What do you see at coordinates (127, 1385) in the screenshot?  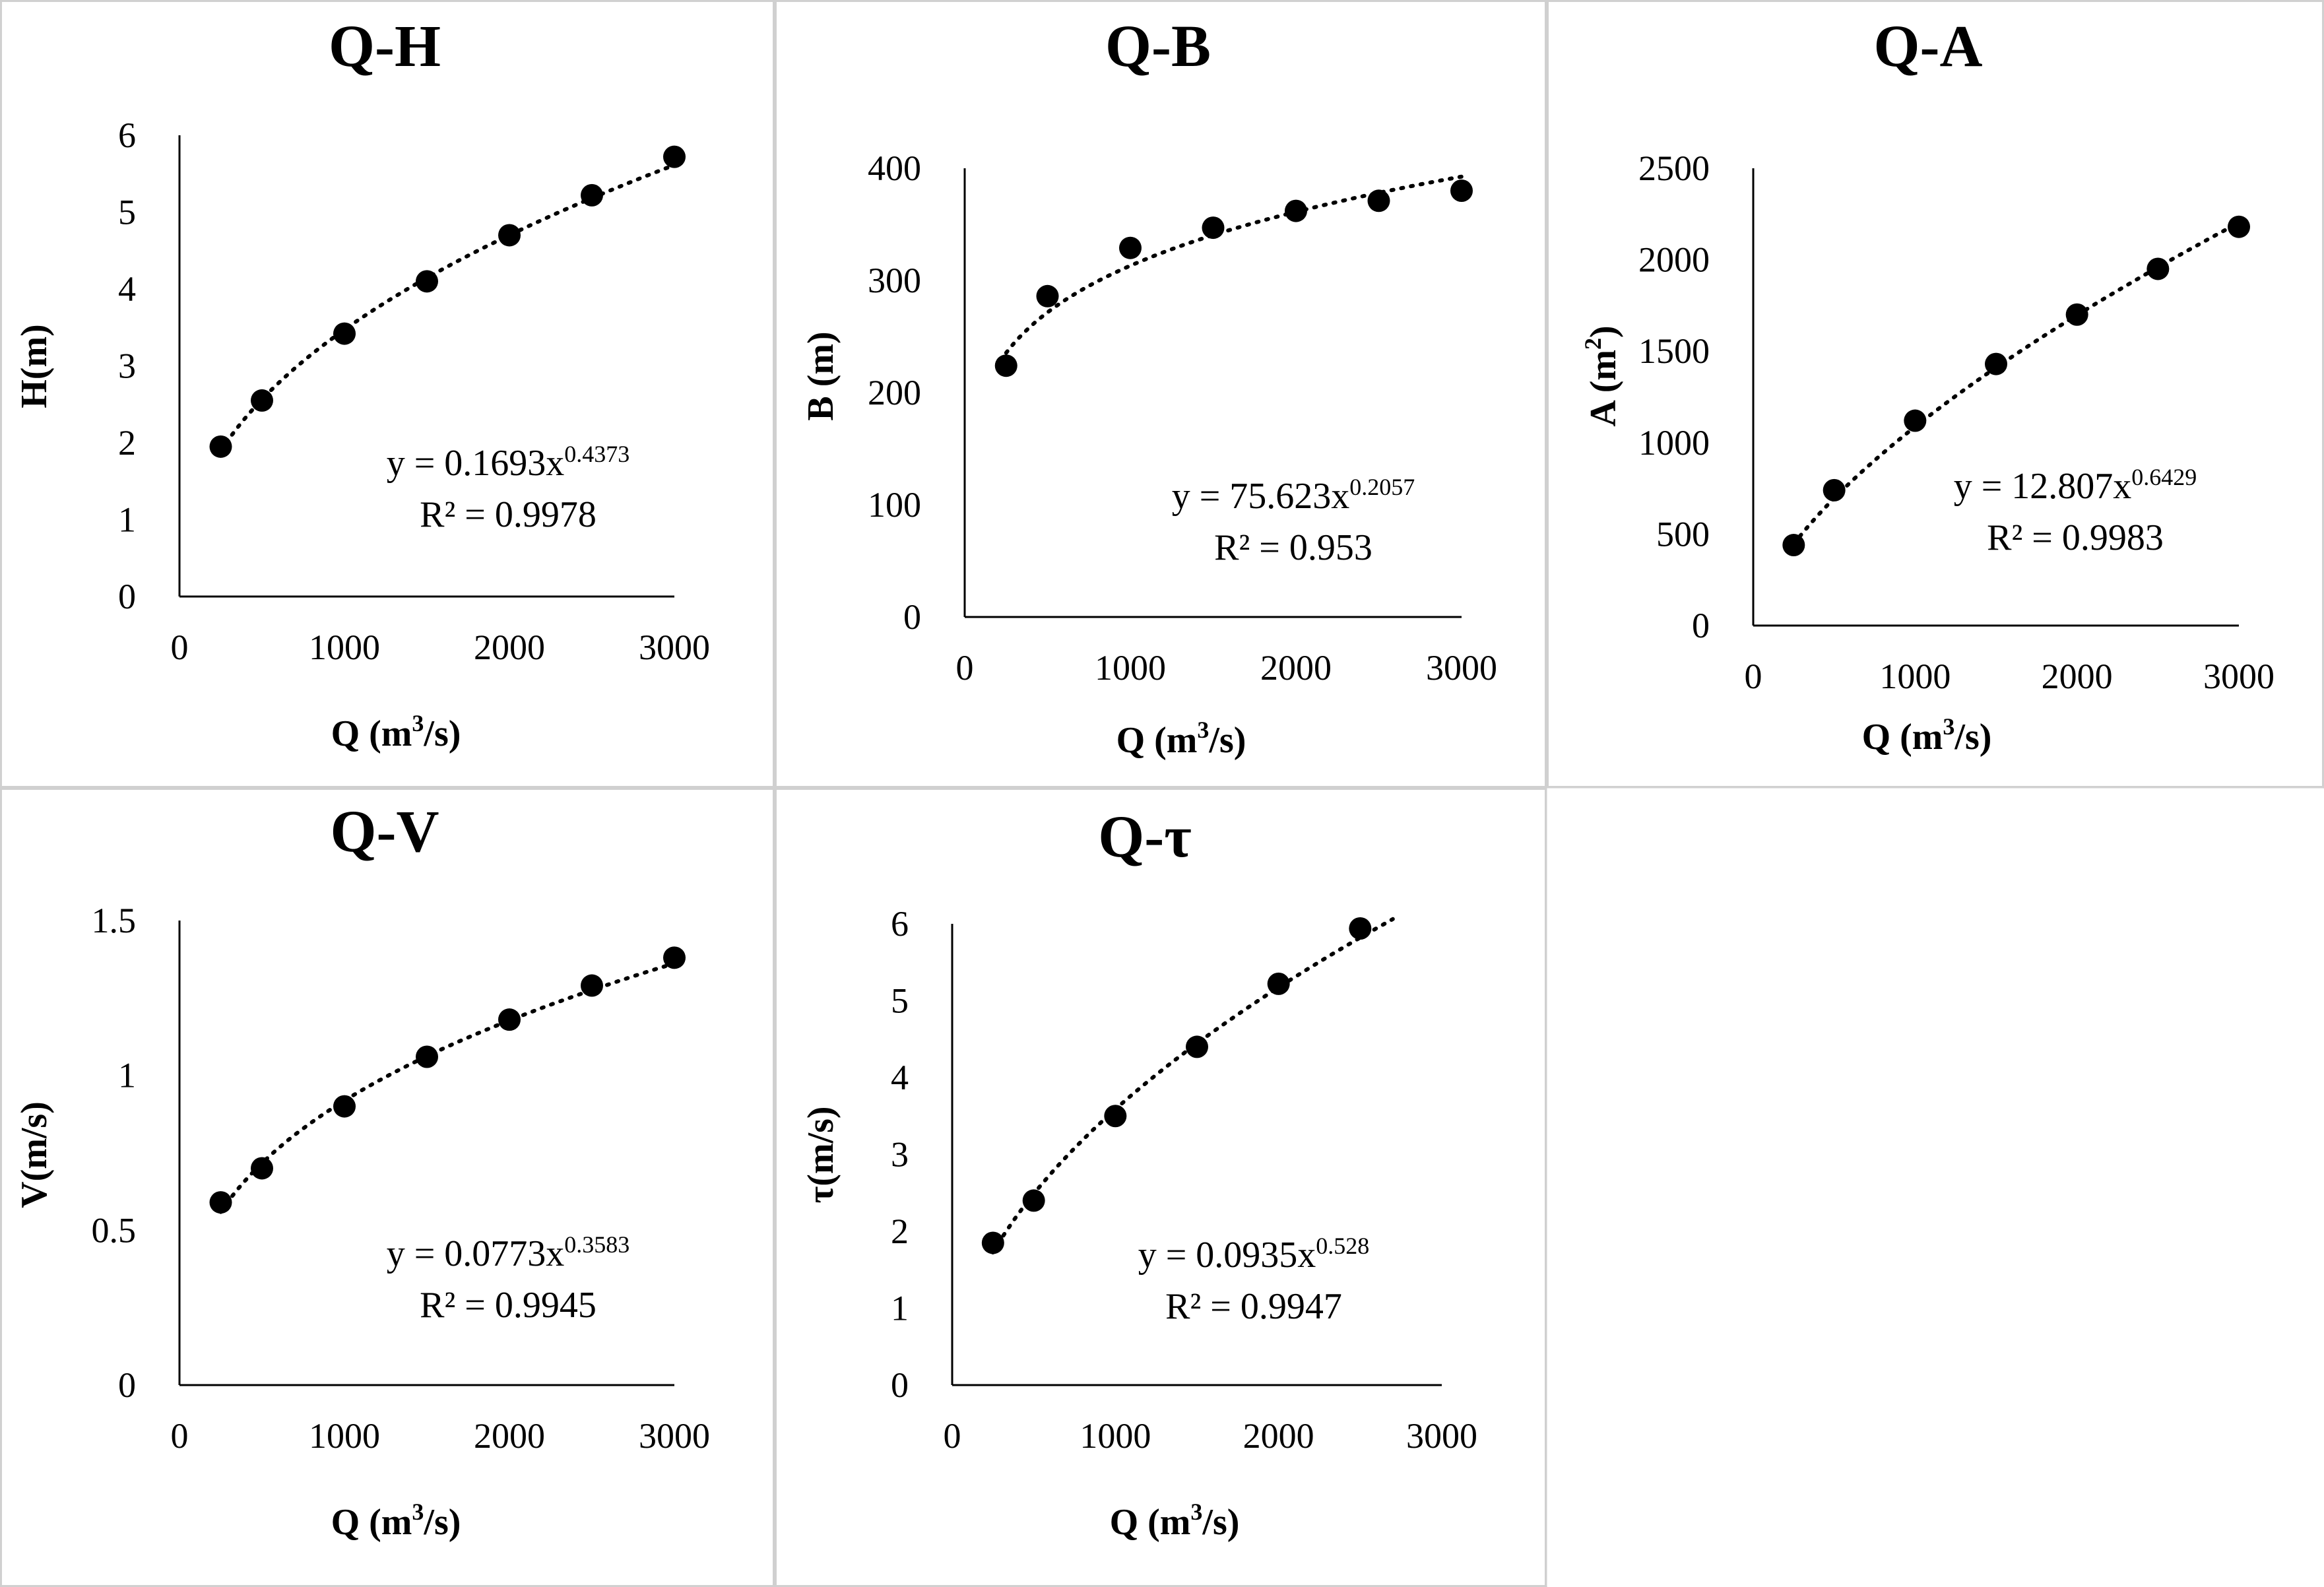 I see `chart-4-y-tick-label: 0` at bounding box center [127, 1385].